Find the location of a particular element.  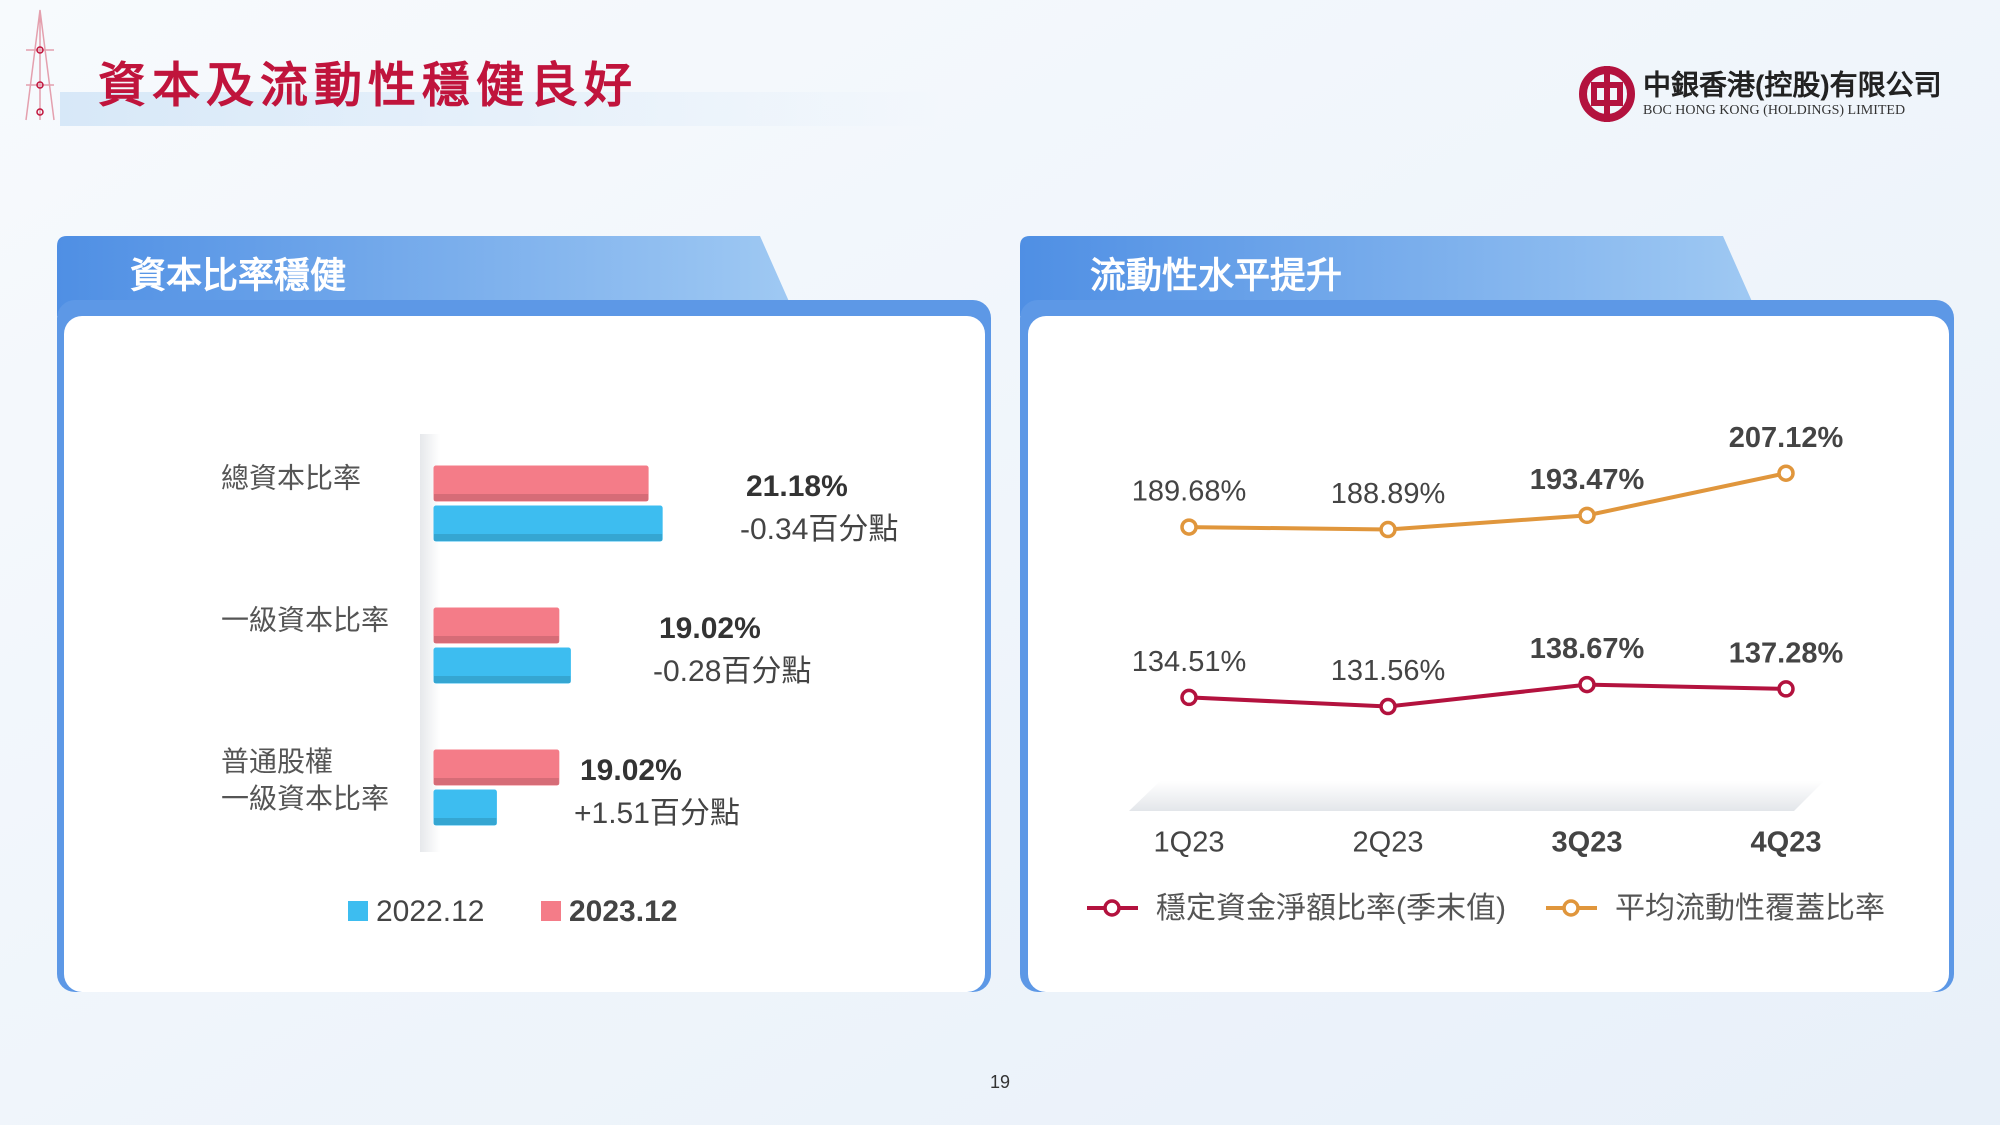

value-label: 207.12% is located at coordinates (1786, 438).